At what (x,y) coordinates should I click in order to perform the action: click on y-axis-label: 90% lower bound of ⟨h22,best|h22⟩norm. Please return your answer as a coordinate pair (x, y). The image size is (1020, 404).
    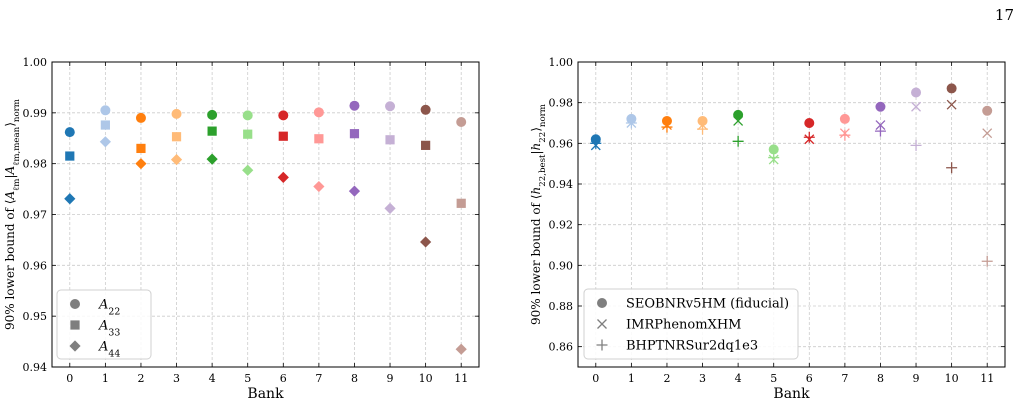
    Looking at the image, I should click on (538, 214).